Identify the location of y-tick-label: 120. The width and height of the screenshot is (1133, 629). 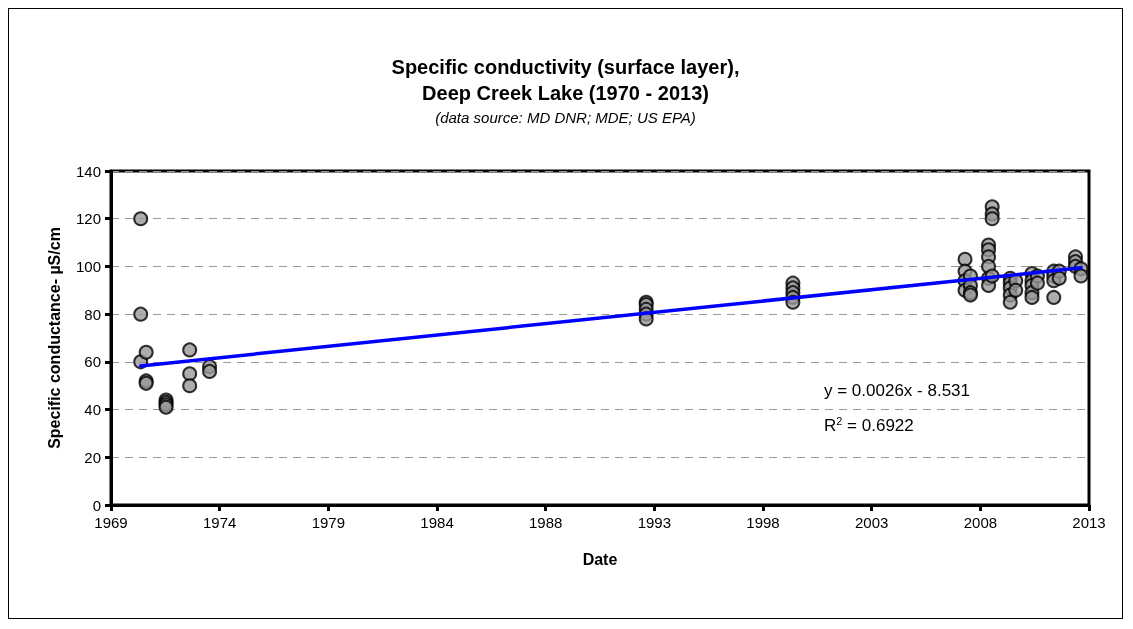
(88, 219).